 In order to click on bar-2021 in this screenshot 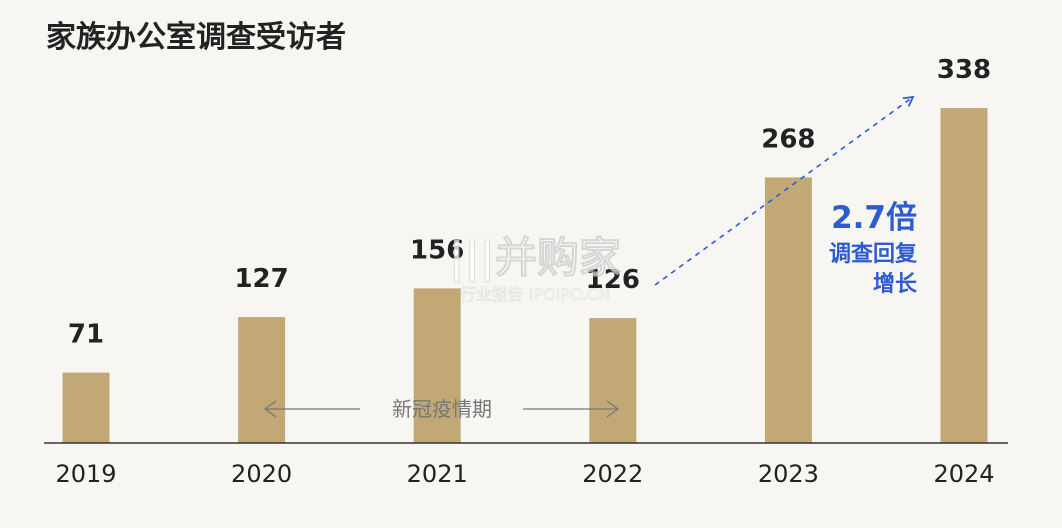, I will do `click(437, 365)`.